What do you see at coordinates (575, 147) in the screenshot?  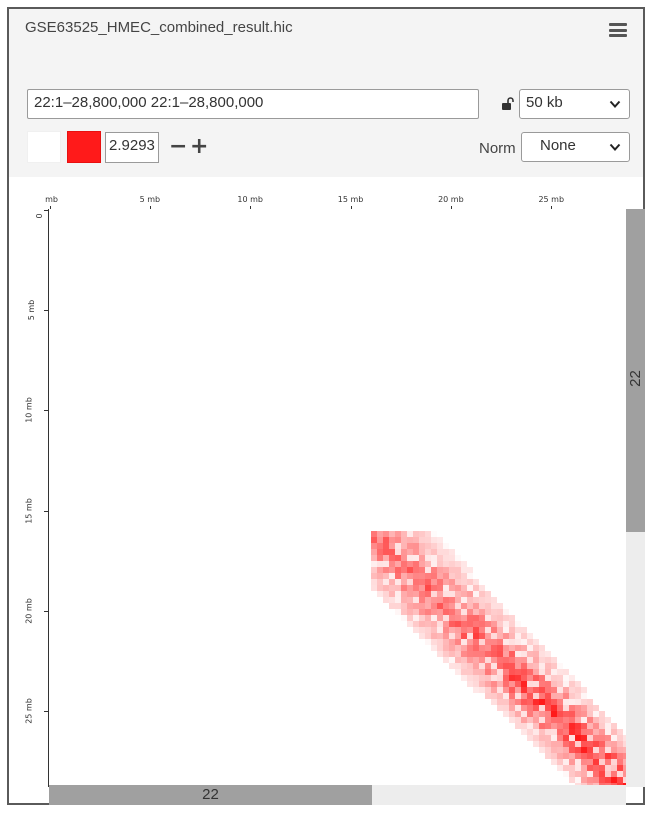 I see `normalization-select: None` at bounding box center [575, 147].